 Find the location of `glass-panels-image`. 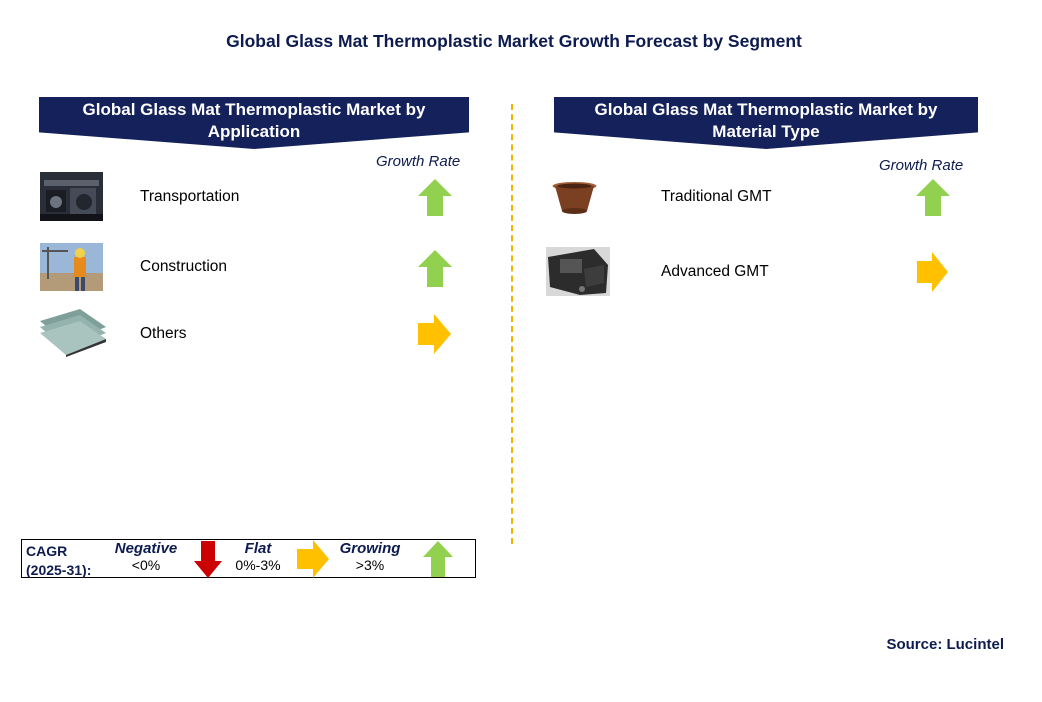

glass-panels-image is located at coordinates (73, 333).